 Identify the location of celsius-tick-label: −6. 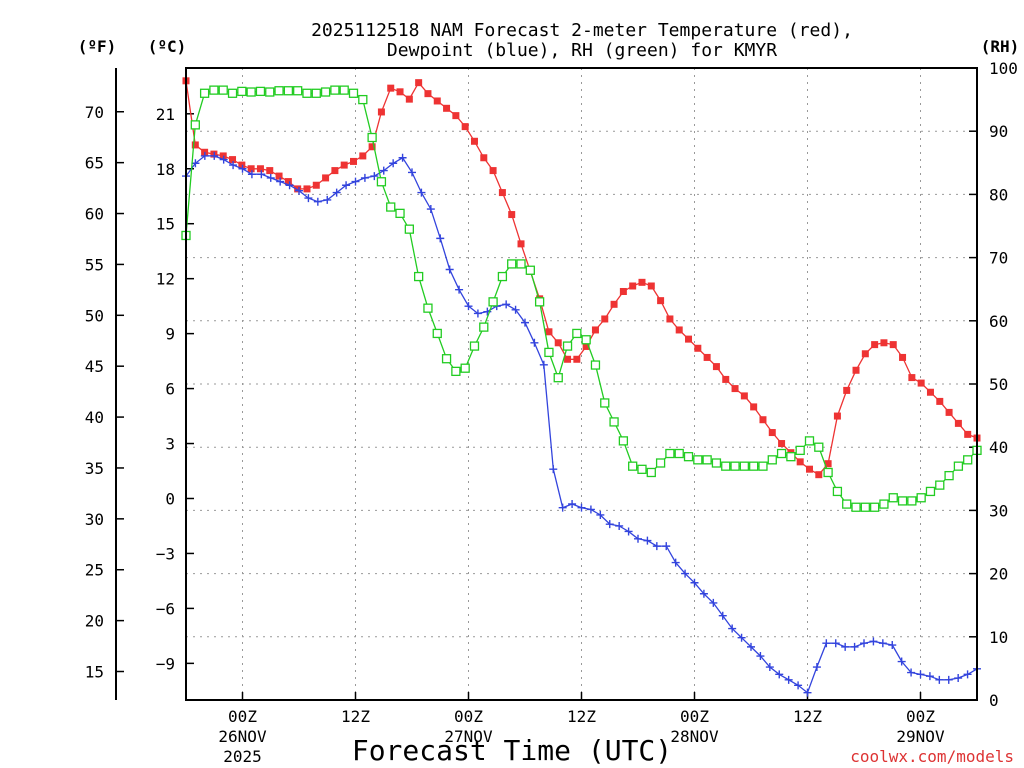
(165, 608).